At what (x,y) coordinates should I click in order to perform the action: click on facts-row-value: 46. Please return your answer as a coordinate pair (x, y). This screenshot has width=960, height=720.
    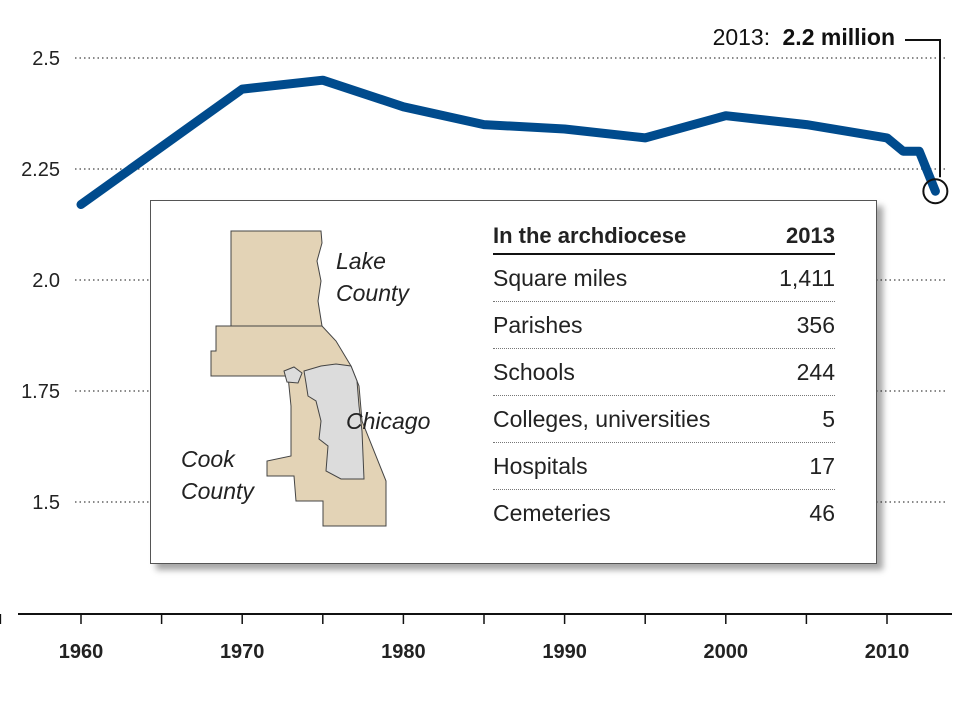
    Looking at the image, I should click on (822, 513).